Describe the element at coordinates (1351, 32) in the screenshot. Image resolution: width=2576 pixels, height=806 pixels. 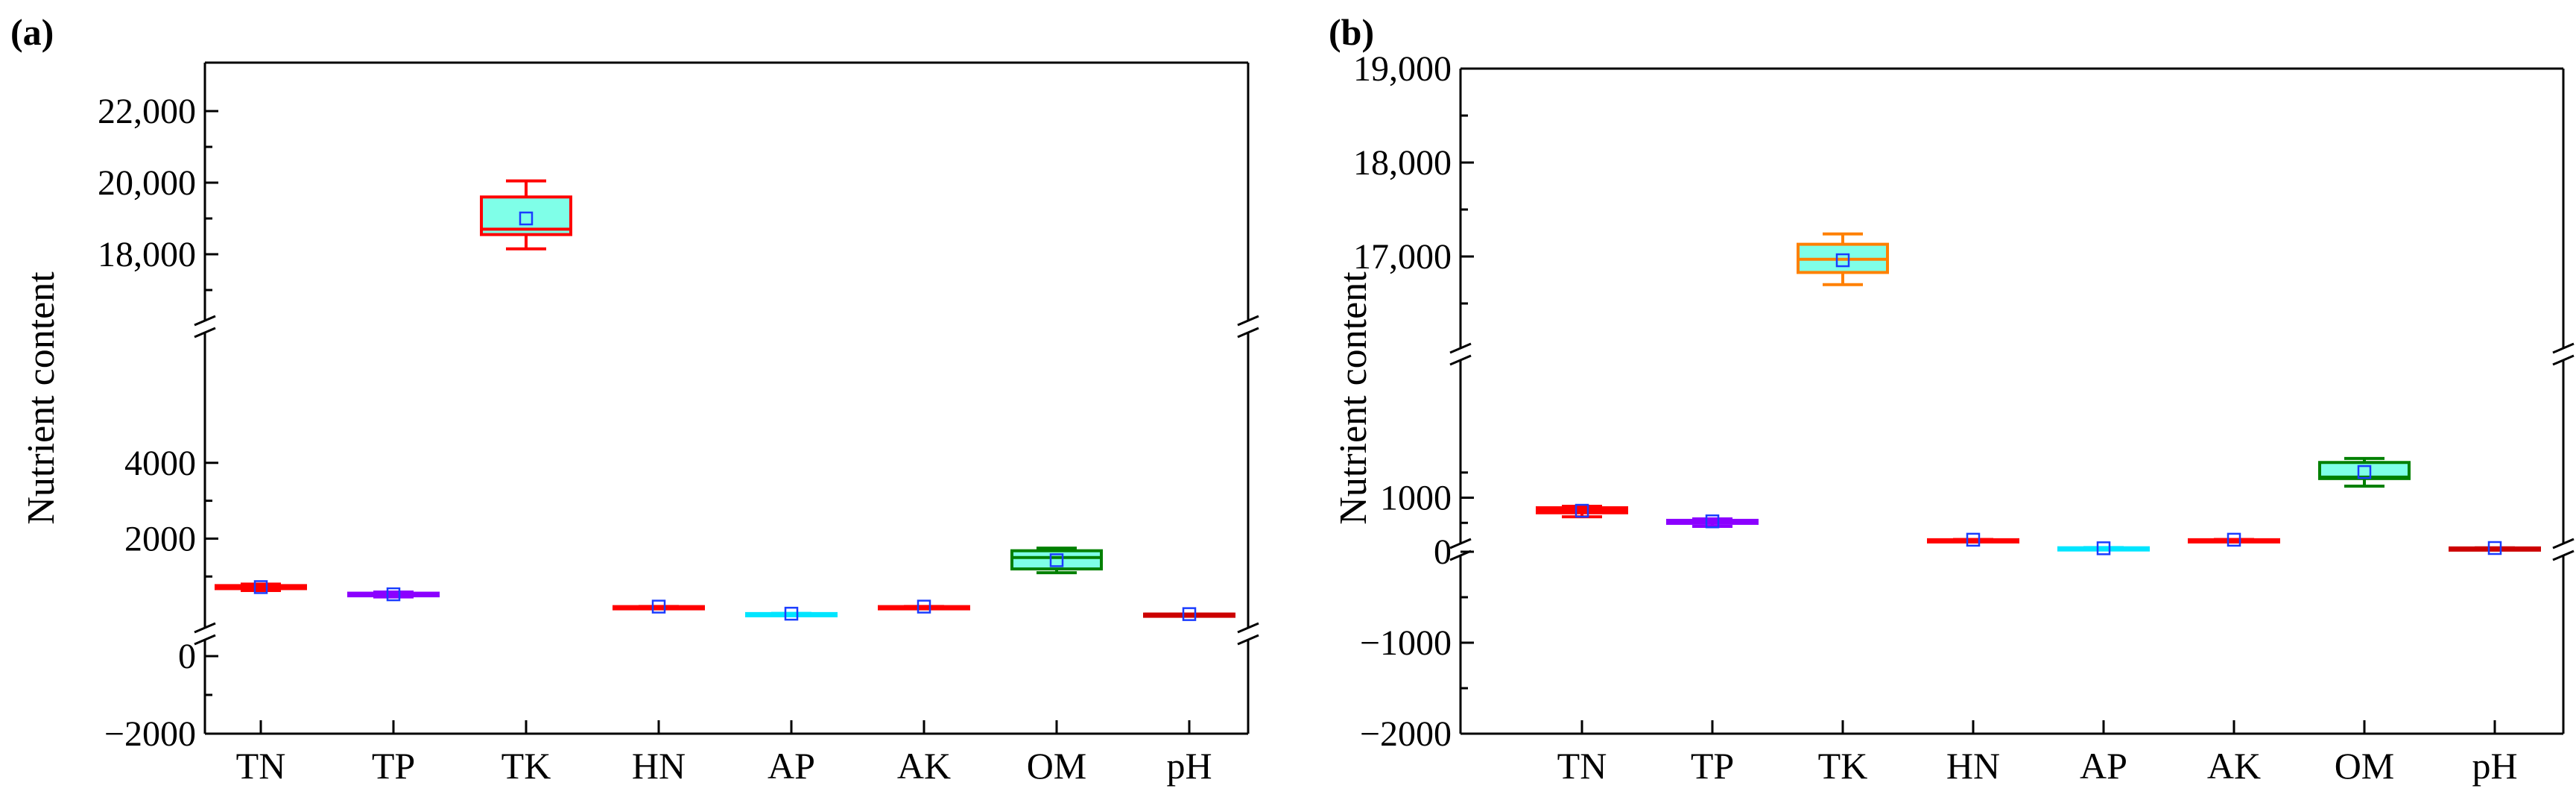
I see `panel-label: (b)` at that location.